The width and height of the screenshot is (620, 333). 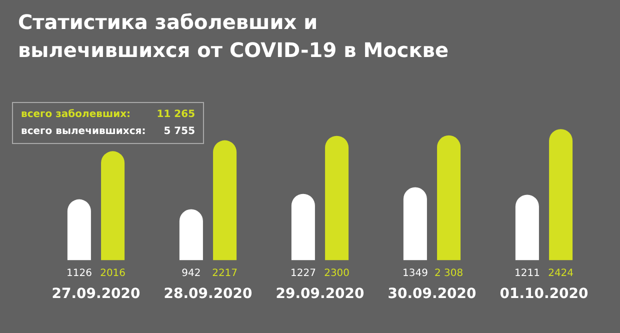 I want to click on x-tick-label: 28.09.2020, so click(x=208, y=294).